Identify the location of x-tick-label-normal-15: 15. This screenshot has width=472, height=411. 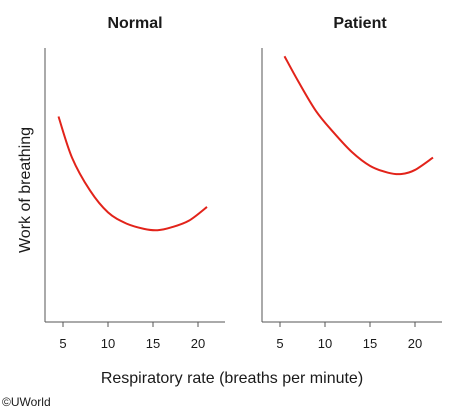
(153, 343).